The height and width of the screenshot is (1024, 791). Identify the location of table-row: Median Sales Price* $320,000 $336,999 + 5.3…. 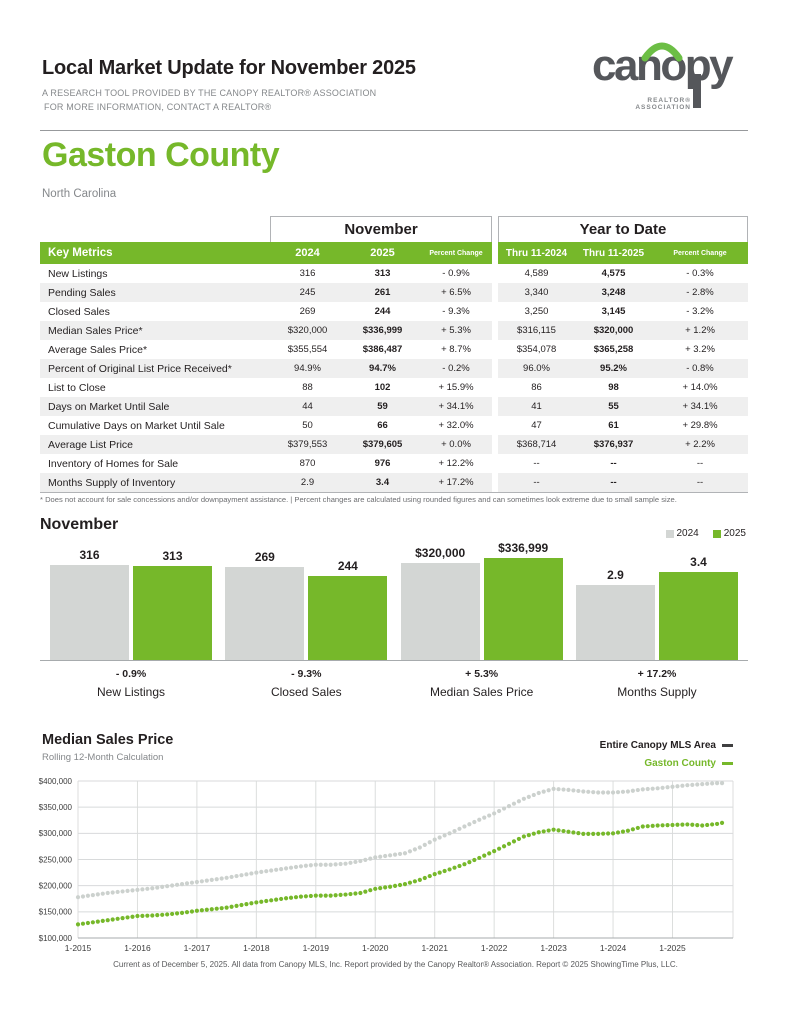
(394, 330).